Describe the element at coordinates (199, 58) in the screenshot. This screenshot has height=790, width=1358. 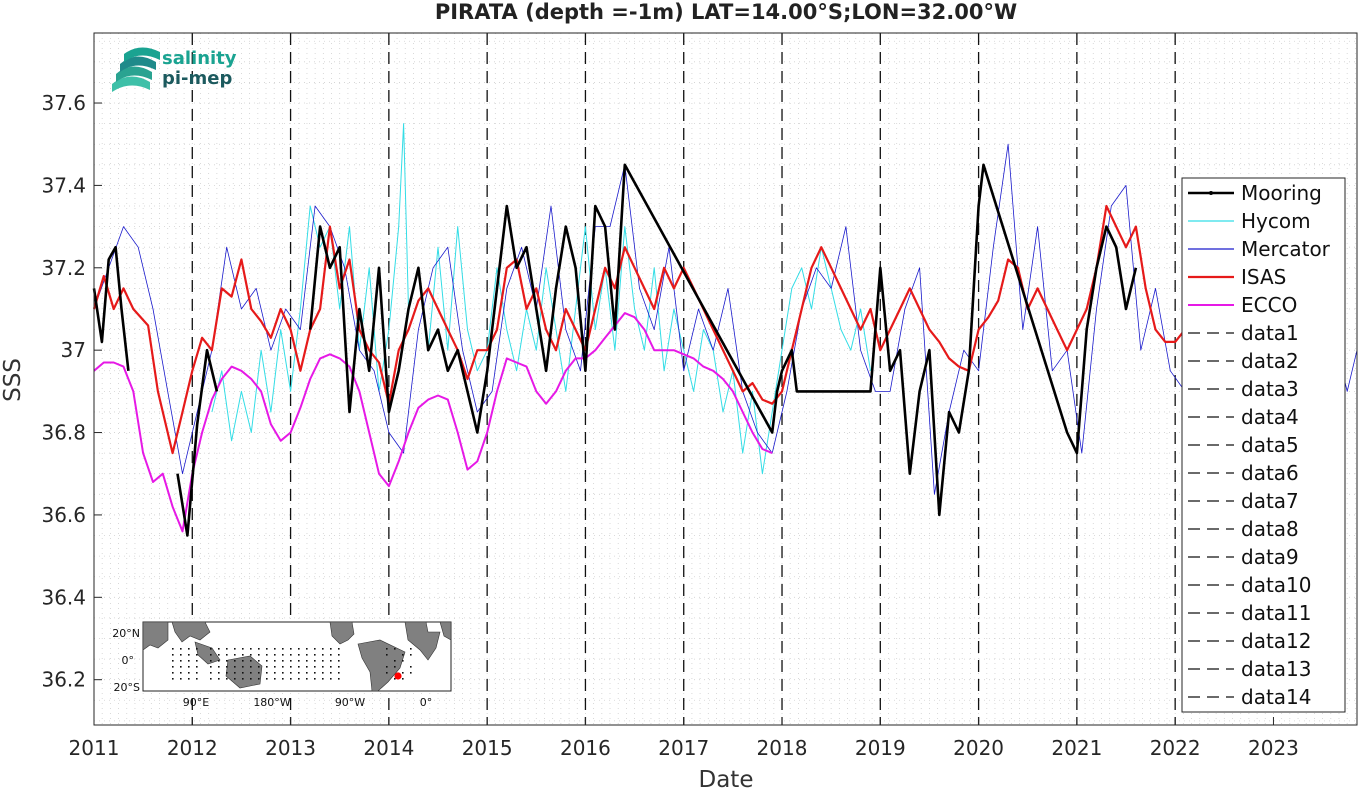
I see `logo-salinity-text: salinity` at that location.